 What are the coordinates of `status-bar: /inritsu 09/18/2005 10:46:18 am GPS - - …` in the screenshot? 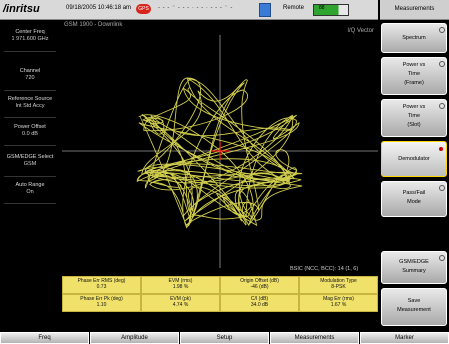 It's located at (189, 10).